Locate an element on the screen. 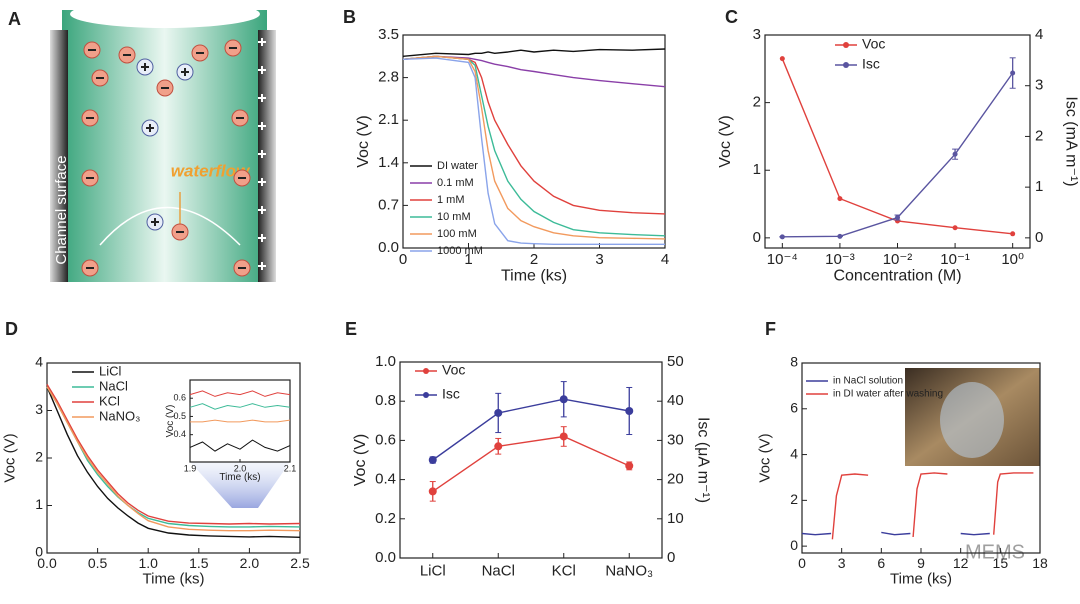  legend-label: Voc is located at coordinates (453, 370).